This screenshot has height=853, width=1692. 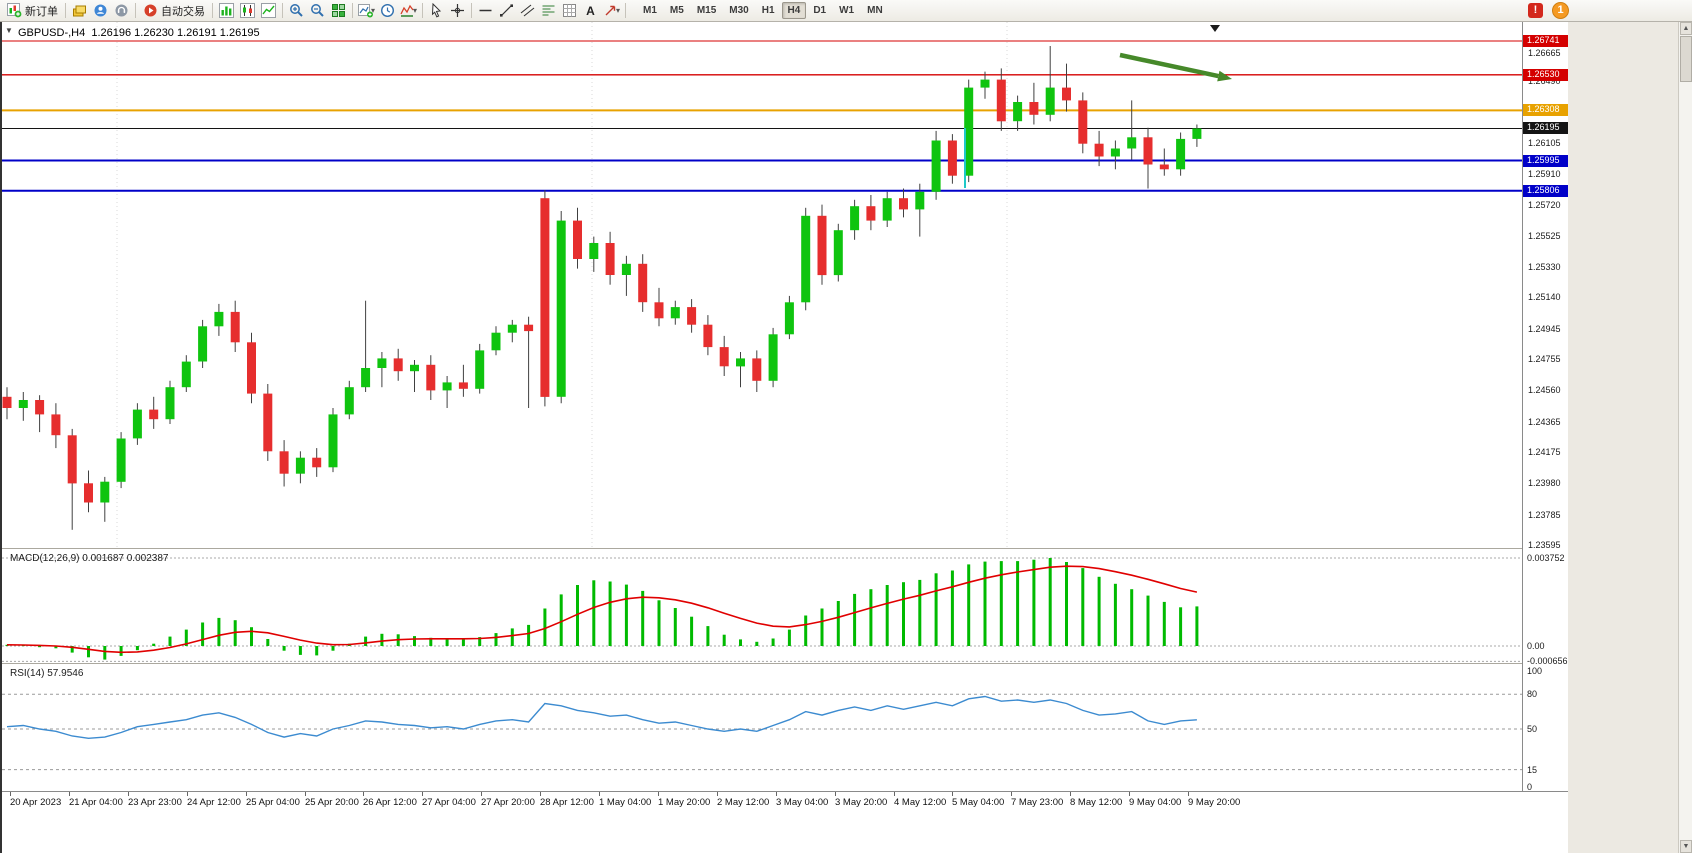 What do you see at coordinates (527, 10) in the screenshot?
I see `channel-tool-button` at bounding box center [527, 10].